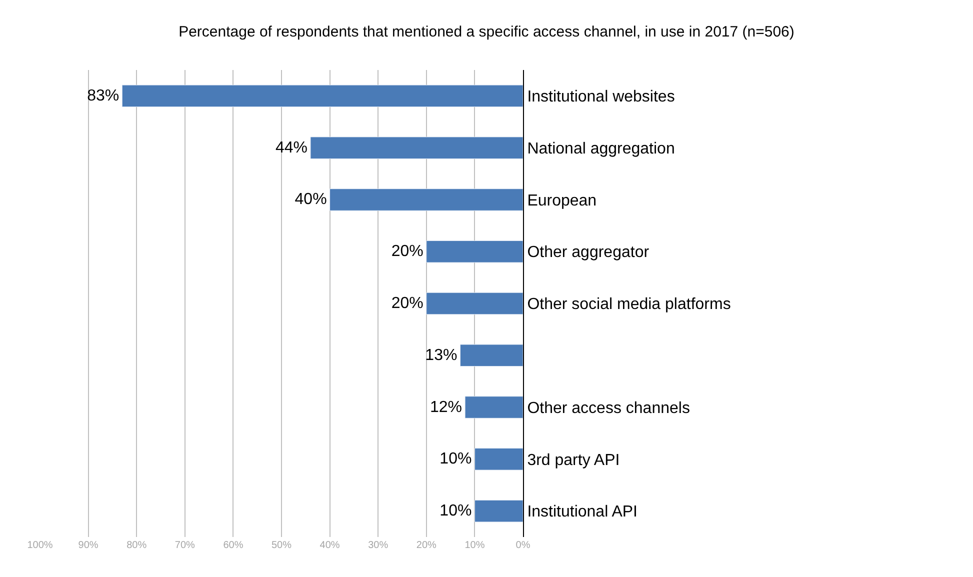 This screenshot has height=577, width=973. What do you see at coordinates (486, 31) in the screenshot?
I see `chart-title: Percentage of respondents that mentioned a specific access channel, in use in 2017 (n=506)` at bounding box center [486, 31].